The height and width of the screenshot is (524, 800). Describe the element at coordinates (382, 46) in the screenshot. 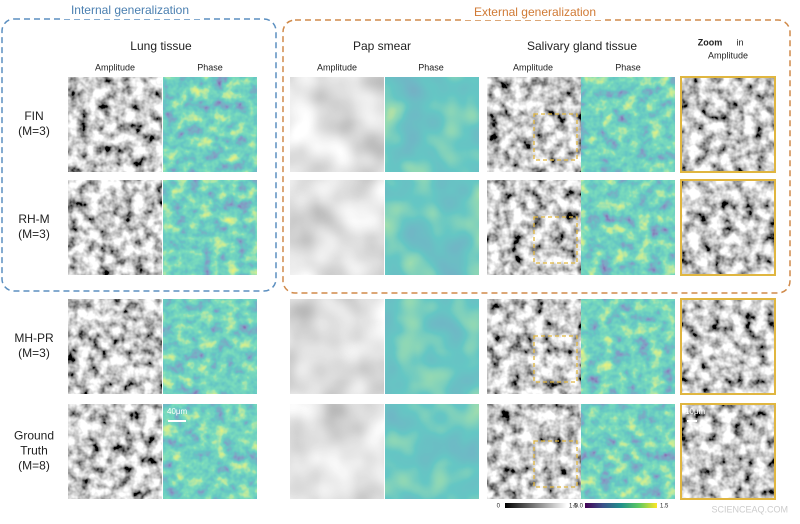

I see `dataset-title: Pap smear` at that location.